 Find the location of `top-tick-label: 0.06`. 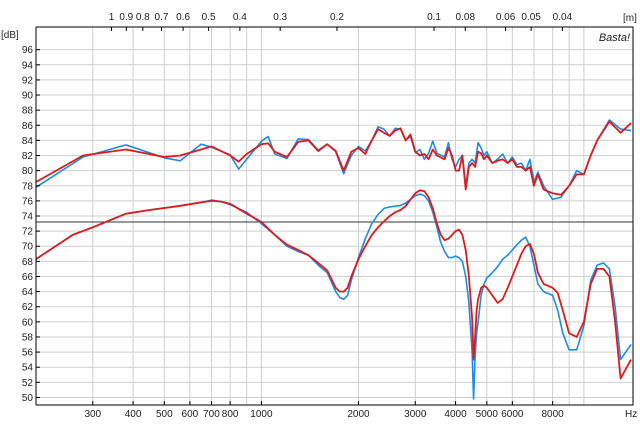

top-tick-label: 0.06 is located at coordinates (506, 17).